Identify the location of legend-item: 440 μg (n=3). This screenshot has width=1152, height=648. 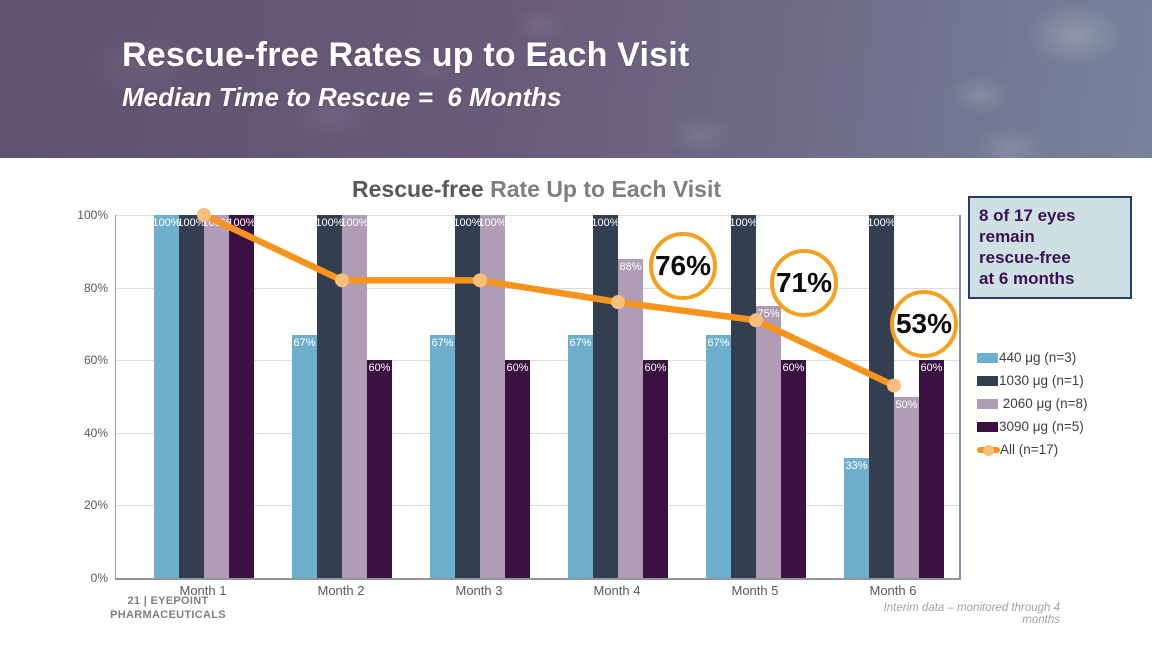
(1032, 357).